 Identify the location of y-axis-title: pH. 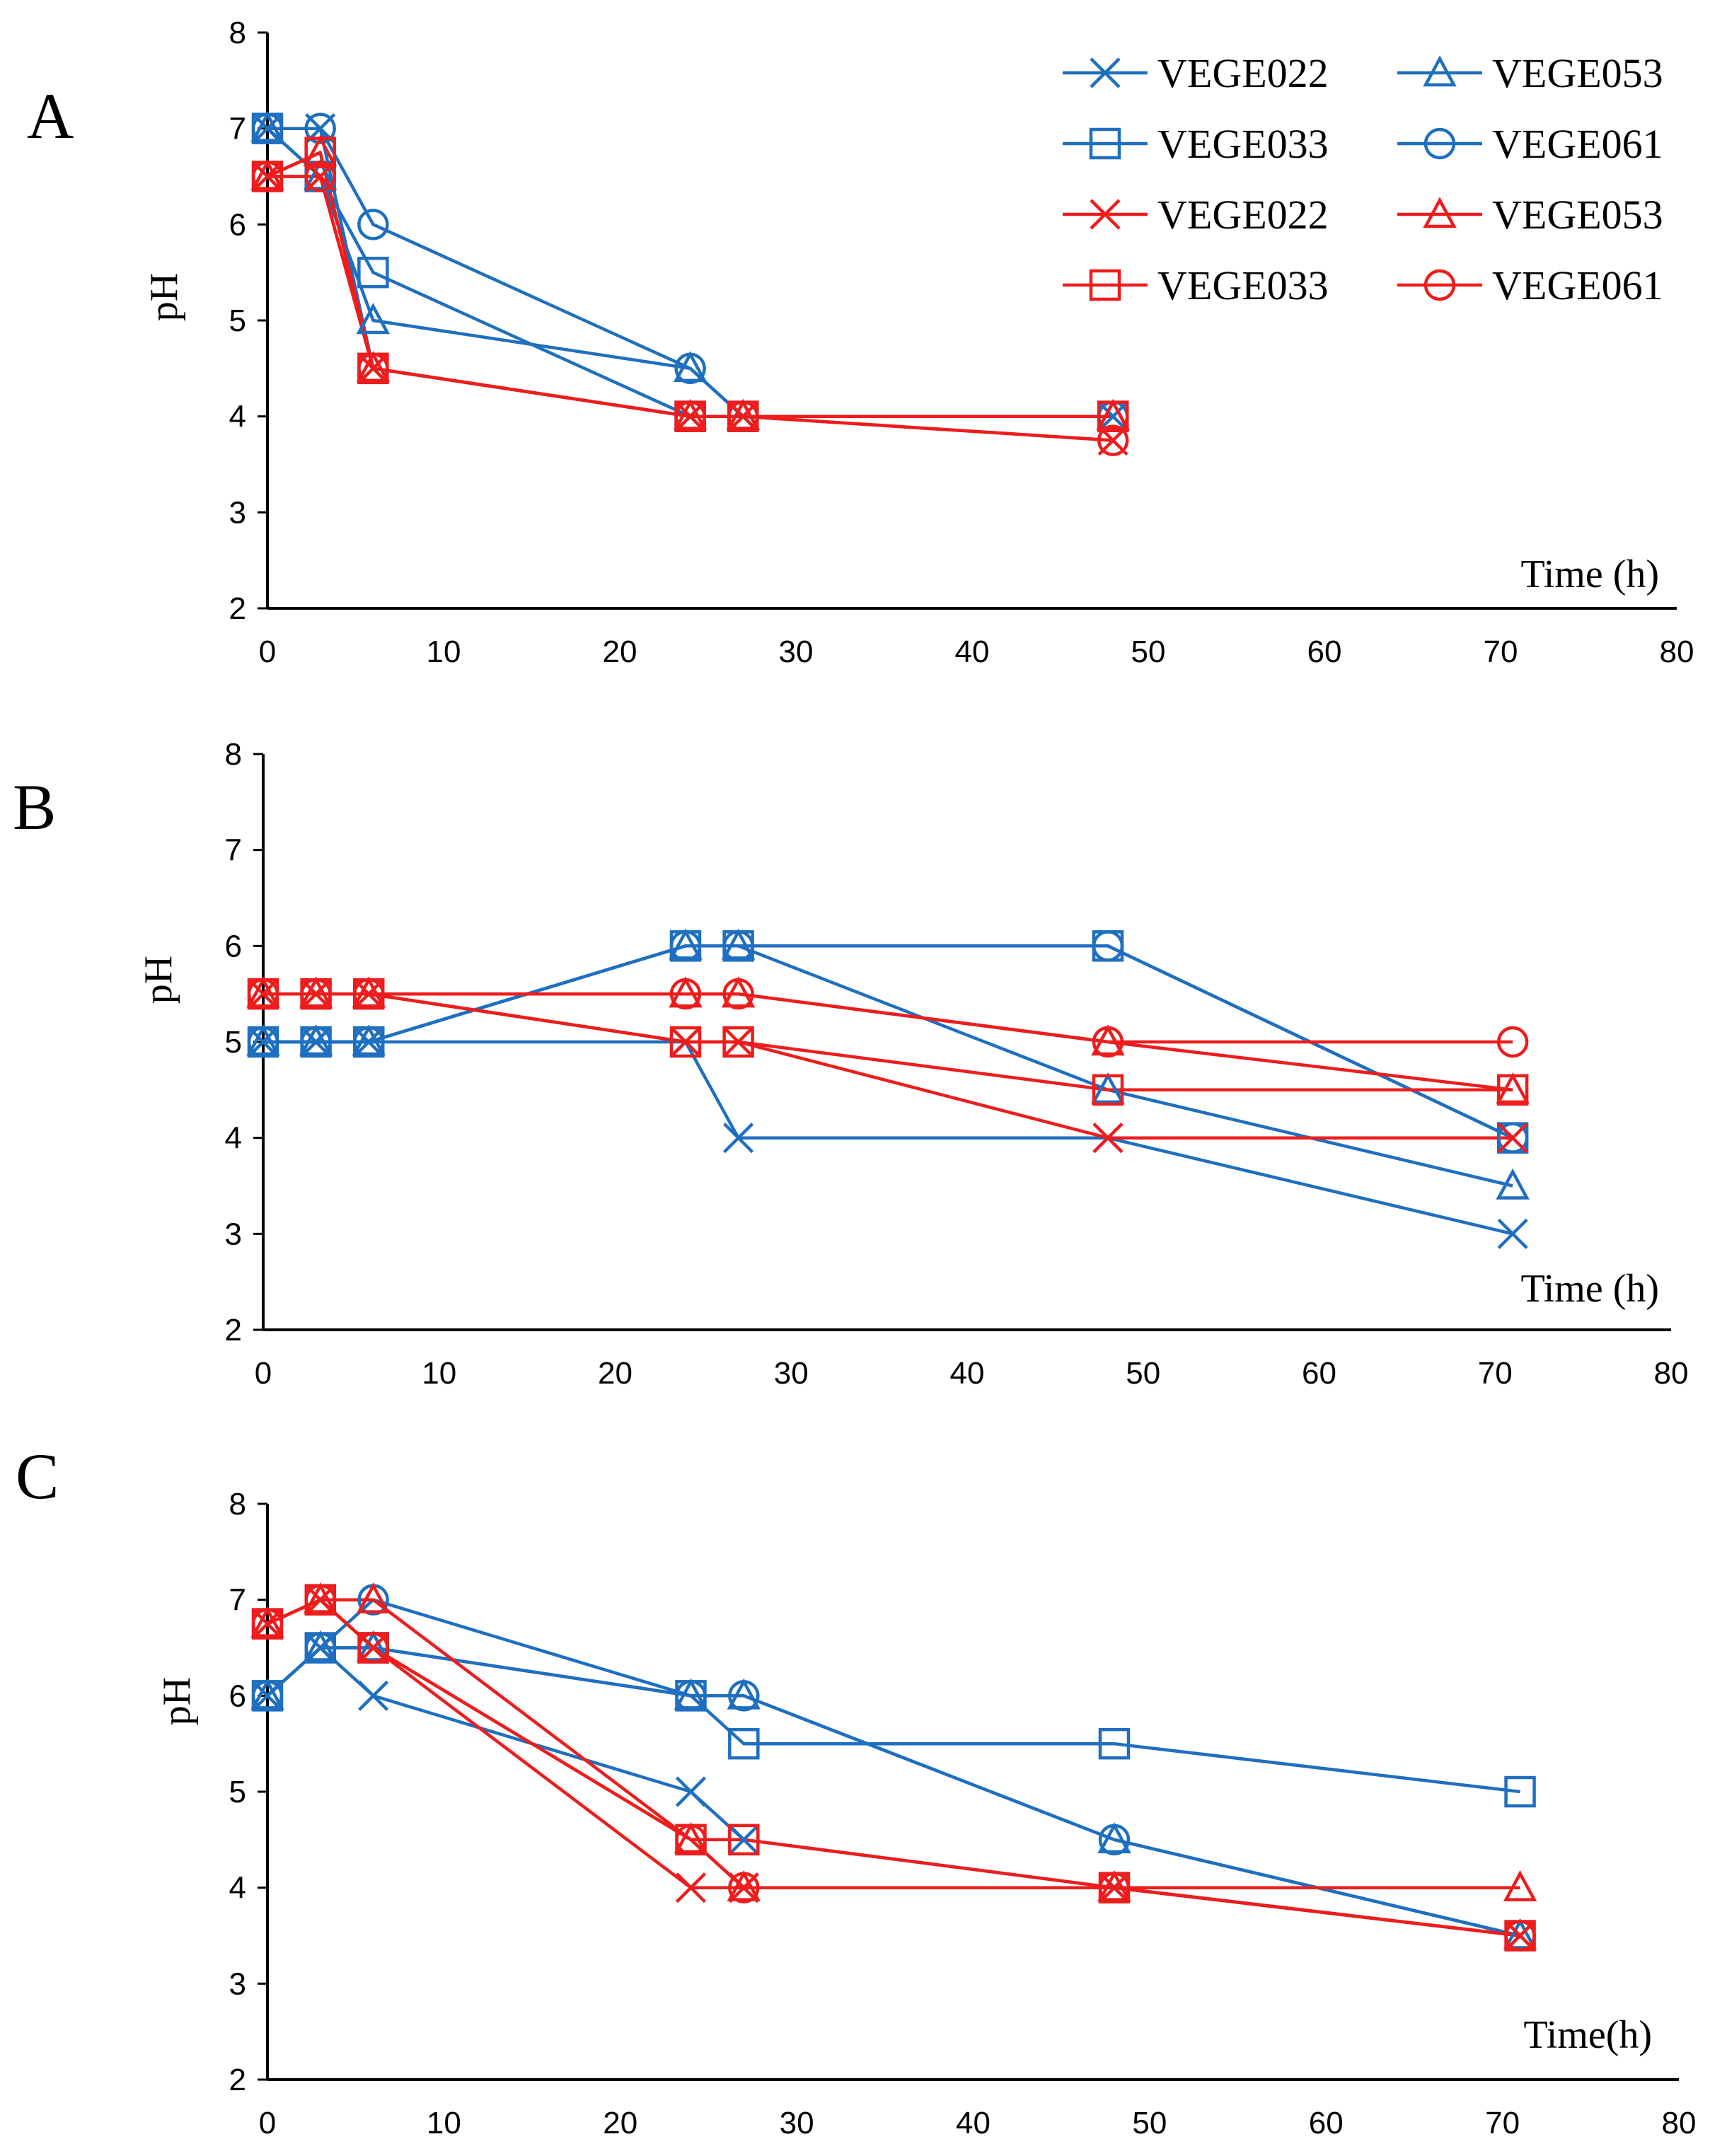
(164, 297).